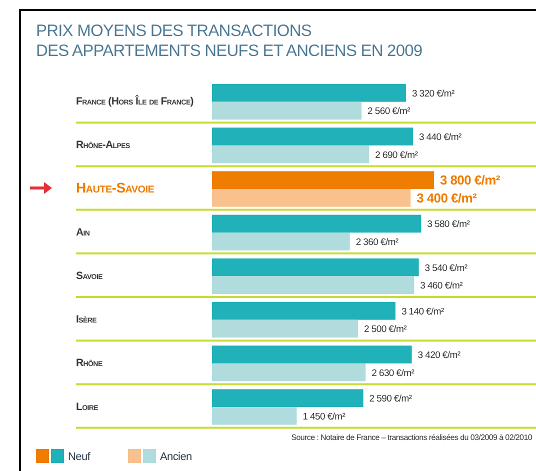  I want to click on data-label: 3 580 €/m², so click(448, 224).